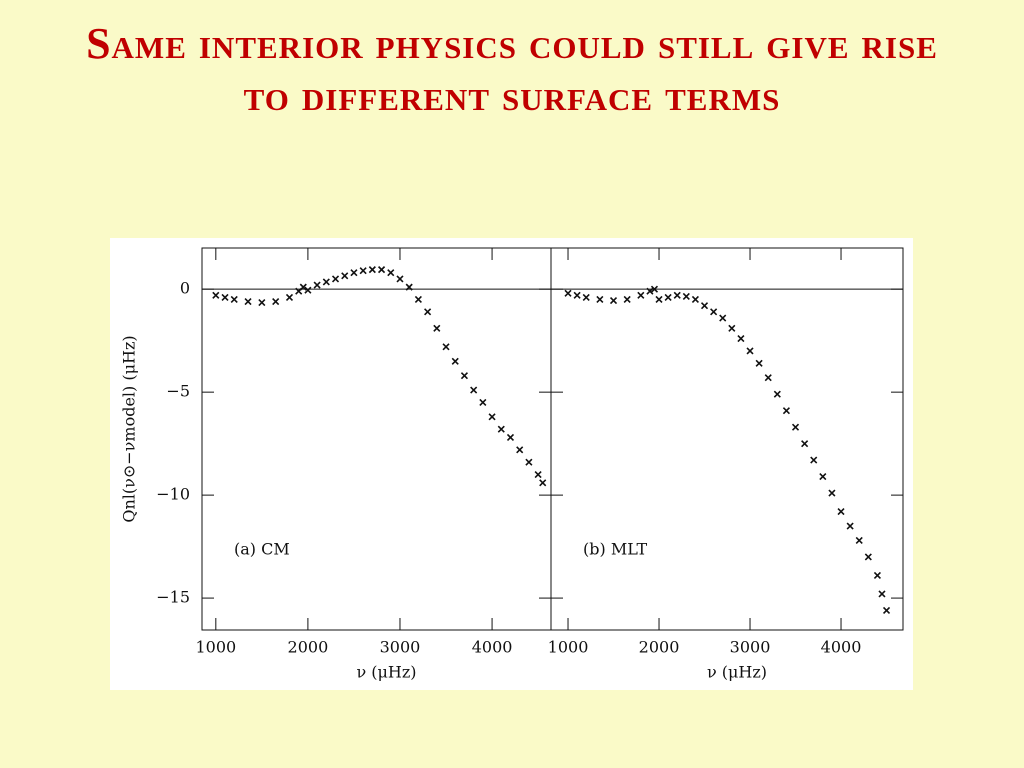 This screenshot has width=1024, height=768. Describe the element at coordinates (173, 494) in the screenshot. I see `y-tick-label: −10` at that location.